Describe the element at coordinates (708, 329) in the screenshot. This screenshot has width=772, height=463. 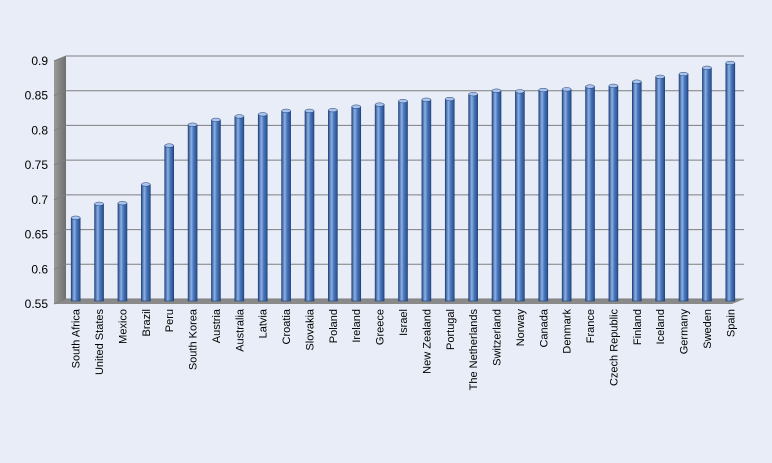
I see `x-tick-label: Sweden` at that location.